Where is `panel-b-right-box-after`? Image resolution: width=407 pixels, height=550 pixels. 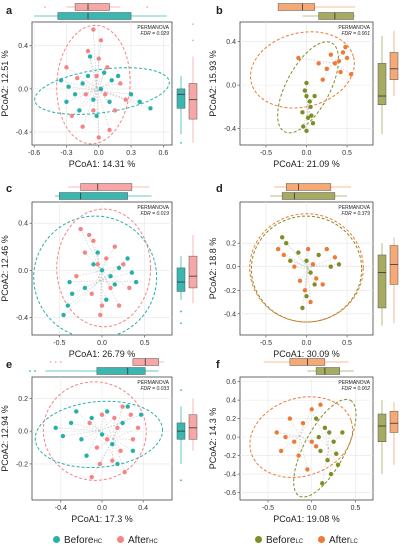 panel-b-right-box-after is located at coordinates (394, 63).